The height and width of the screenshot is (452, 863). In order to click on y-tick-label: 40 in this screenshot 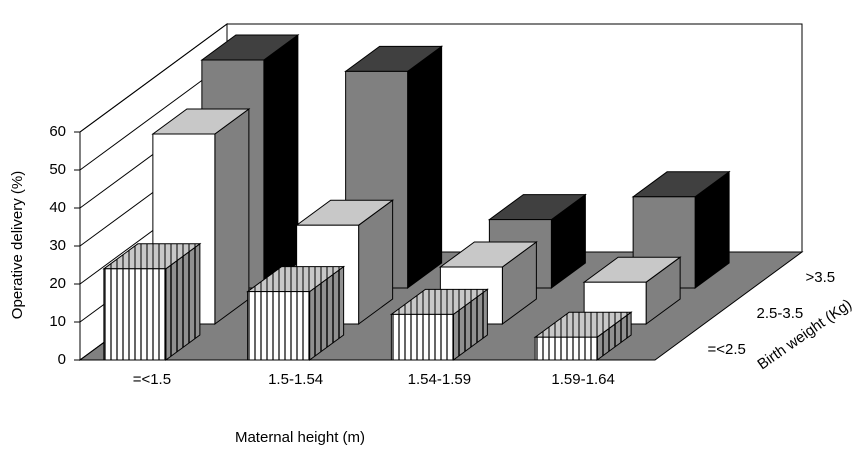, I will do `click(57, 207)`.